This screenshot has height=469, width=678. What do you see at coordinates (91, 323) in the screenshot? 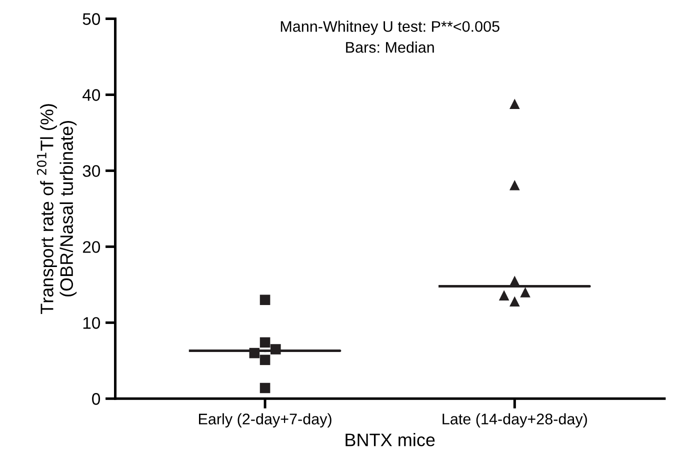
I see `y-tick-label: 10` at bounding box center [91, 323].